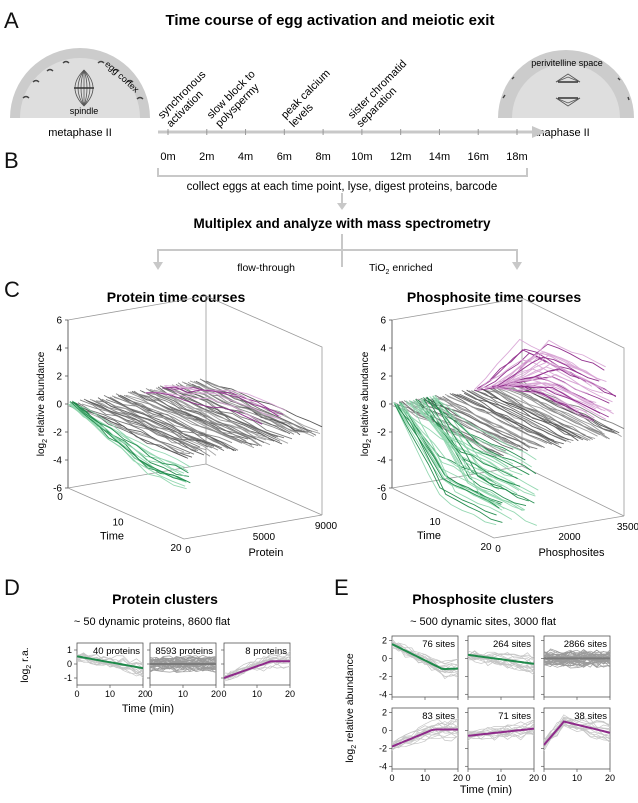  I want to click on time-tick-label: 20, so click(176, 548).